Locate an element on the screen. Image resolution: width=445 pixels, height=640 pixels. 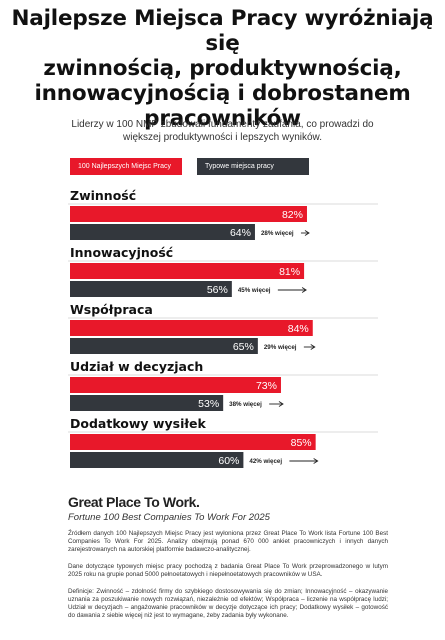
value-label-typical-współpraca: 65% is located at coordinates (243, 347).